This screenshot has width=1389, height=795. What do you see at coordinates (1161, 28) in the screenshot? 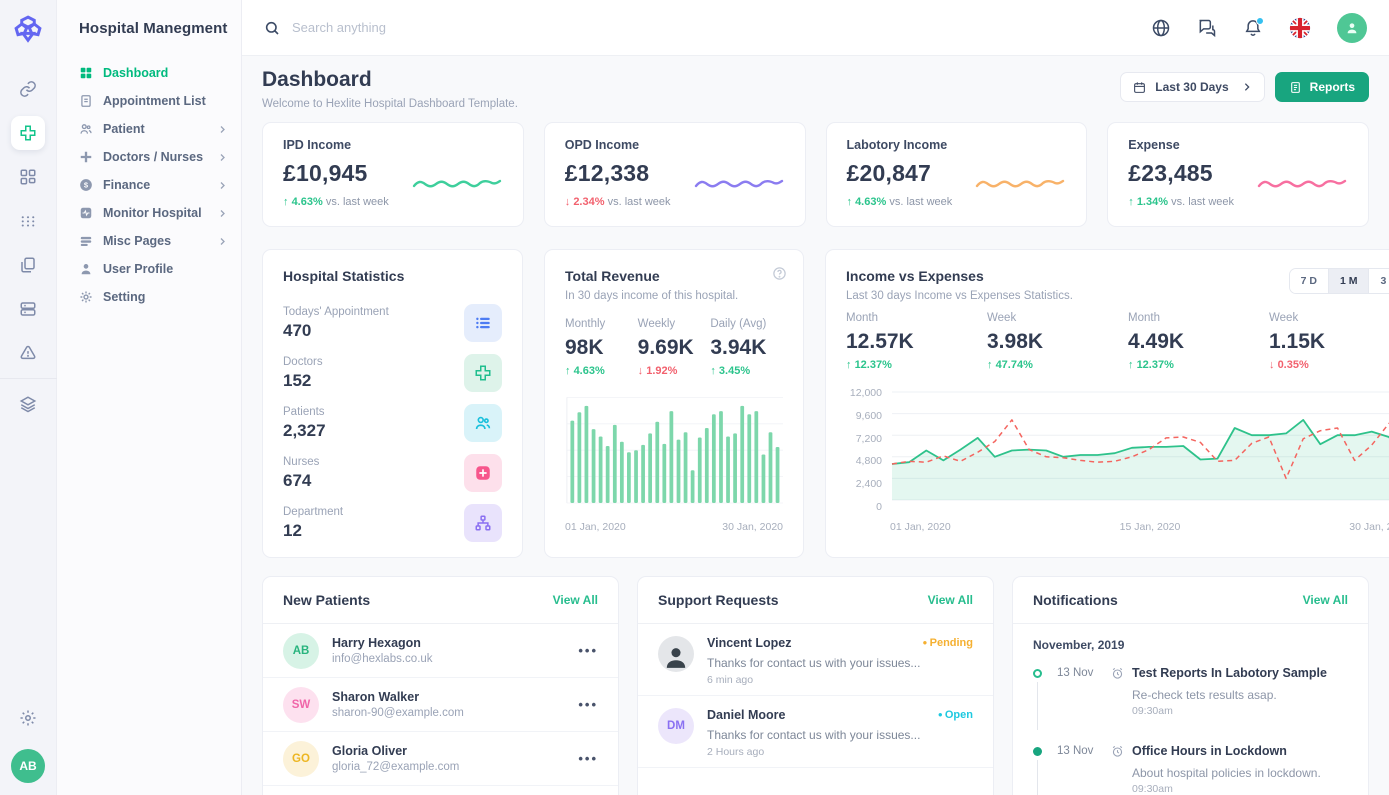
I see `globe-icon` at bounding box center [1161, 28].